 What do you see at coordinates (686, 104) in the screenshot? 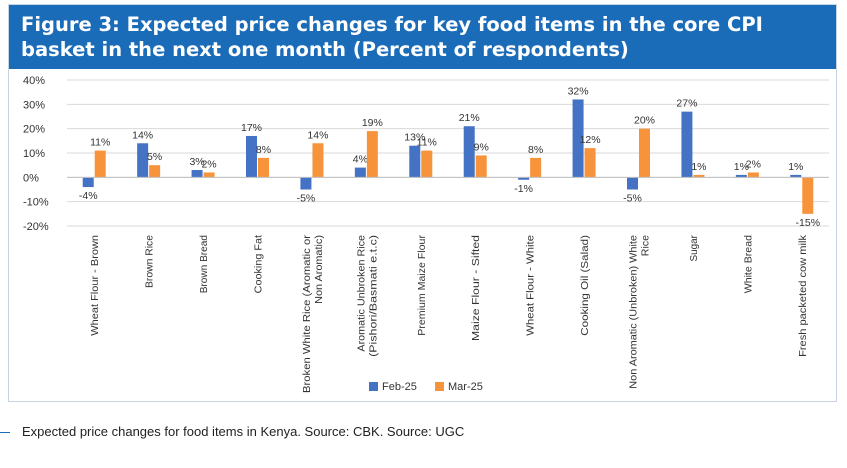
I see `data-label-feb: 27%` at bounding box center [686, 104].